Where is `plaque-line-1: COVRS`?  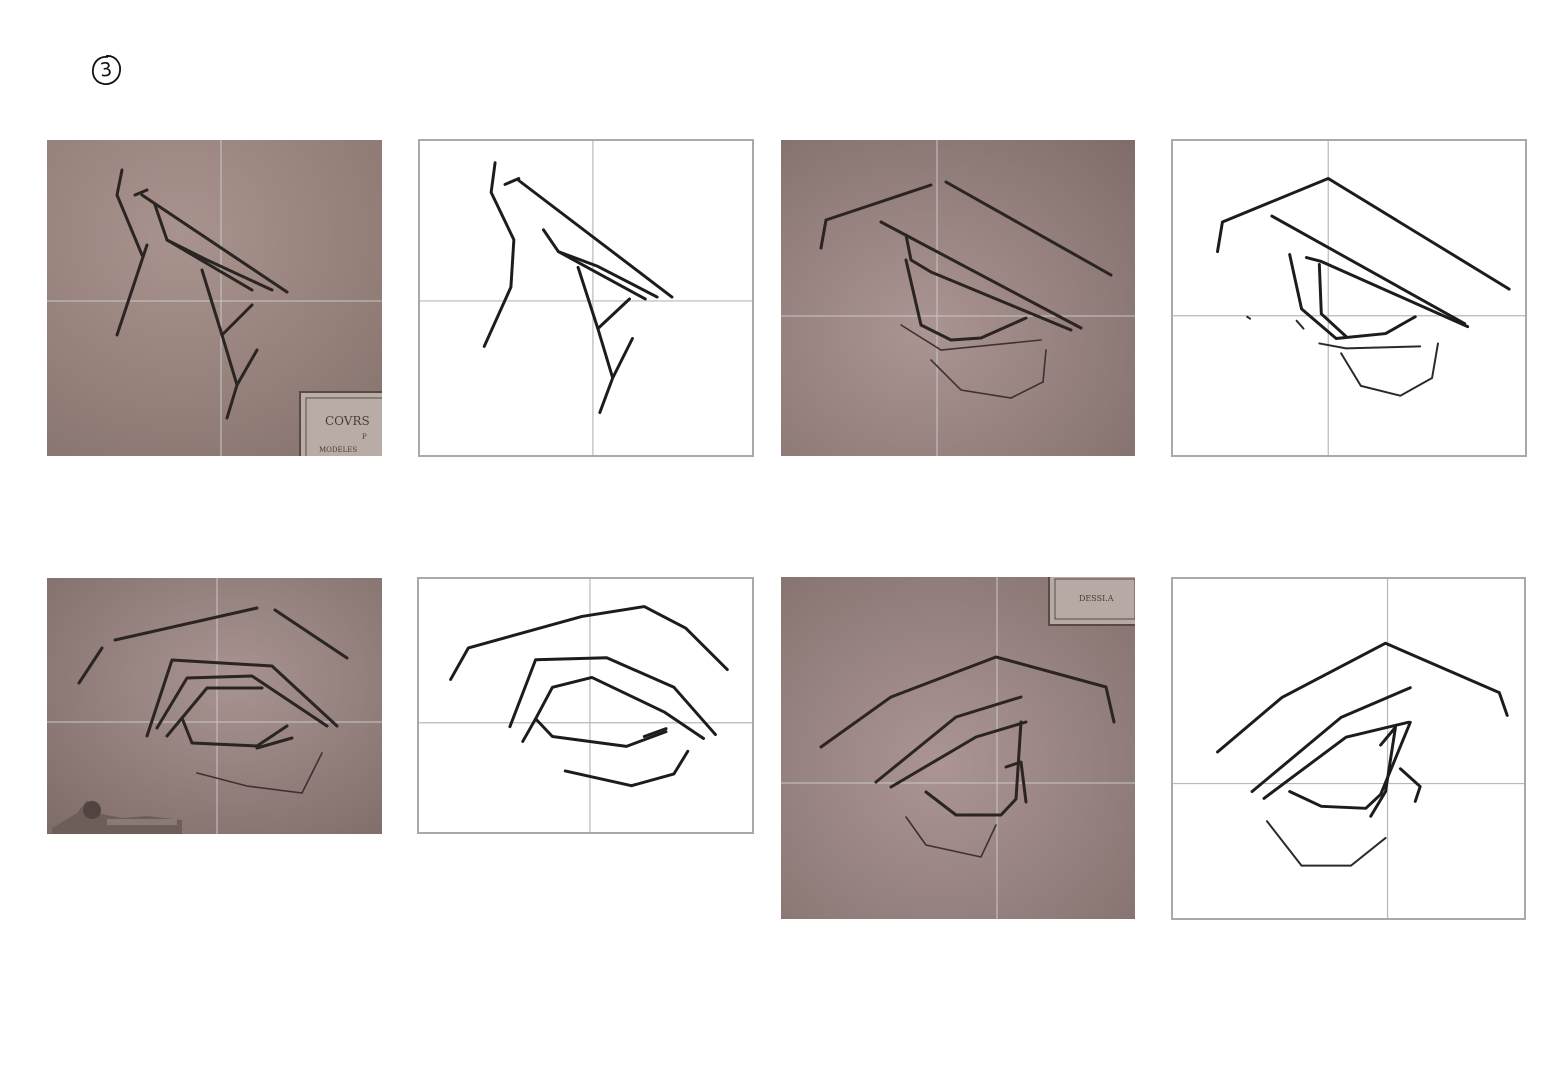
plaque-line-1: COVRS is located at coordinates (347, 421).